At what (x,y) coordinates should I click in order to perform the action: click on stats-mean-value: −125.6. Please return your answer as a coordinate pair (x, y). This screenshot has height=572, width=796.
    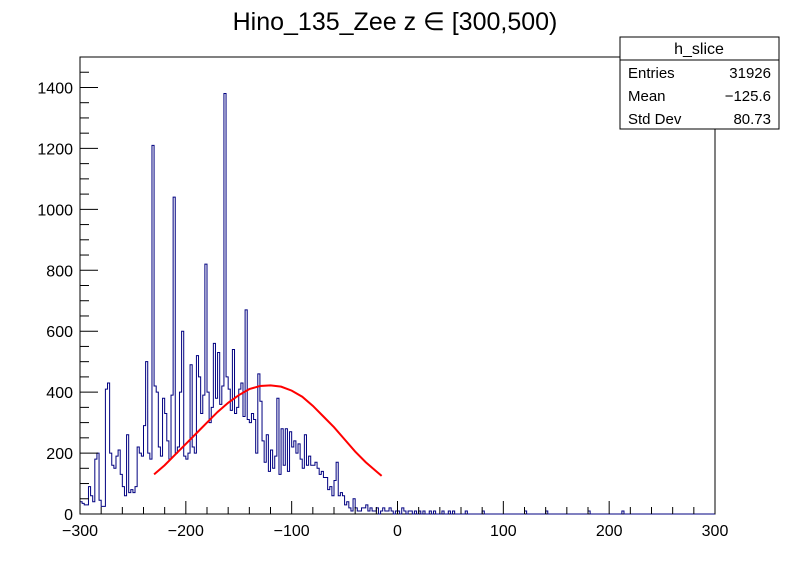
    Looking at the image, I should click on (748, 96).